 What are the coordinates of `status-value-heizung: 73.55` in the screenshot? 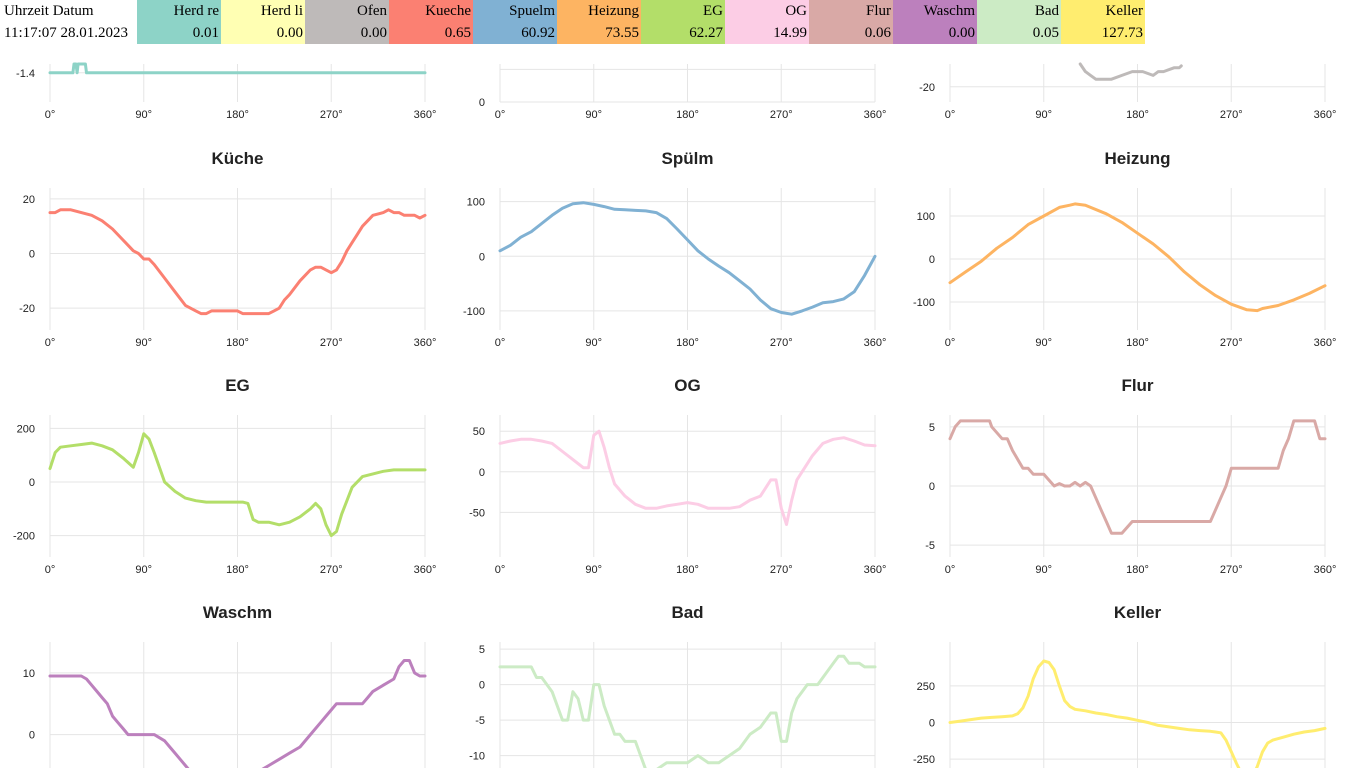 It's located at (599, 33).